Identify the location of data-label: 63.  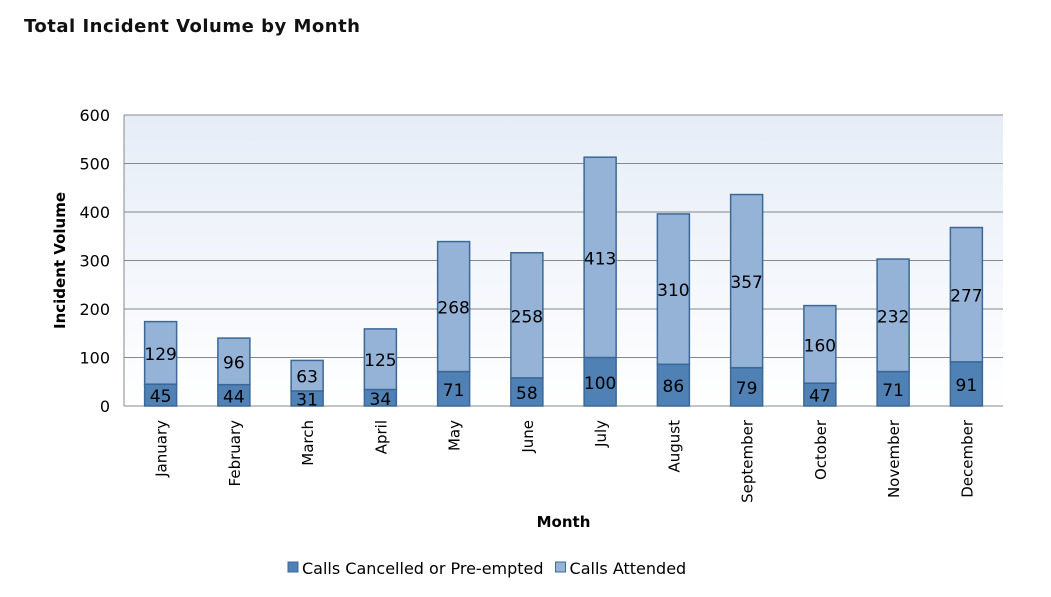
(307, 378).